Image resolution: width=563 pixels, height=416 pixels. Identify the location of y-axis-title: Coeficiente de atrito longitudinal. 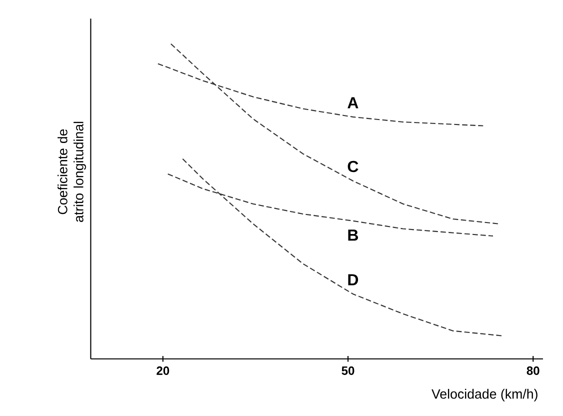
(72, 172).